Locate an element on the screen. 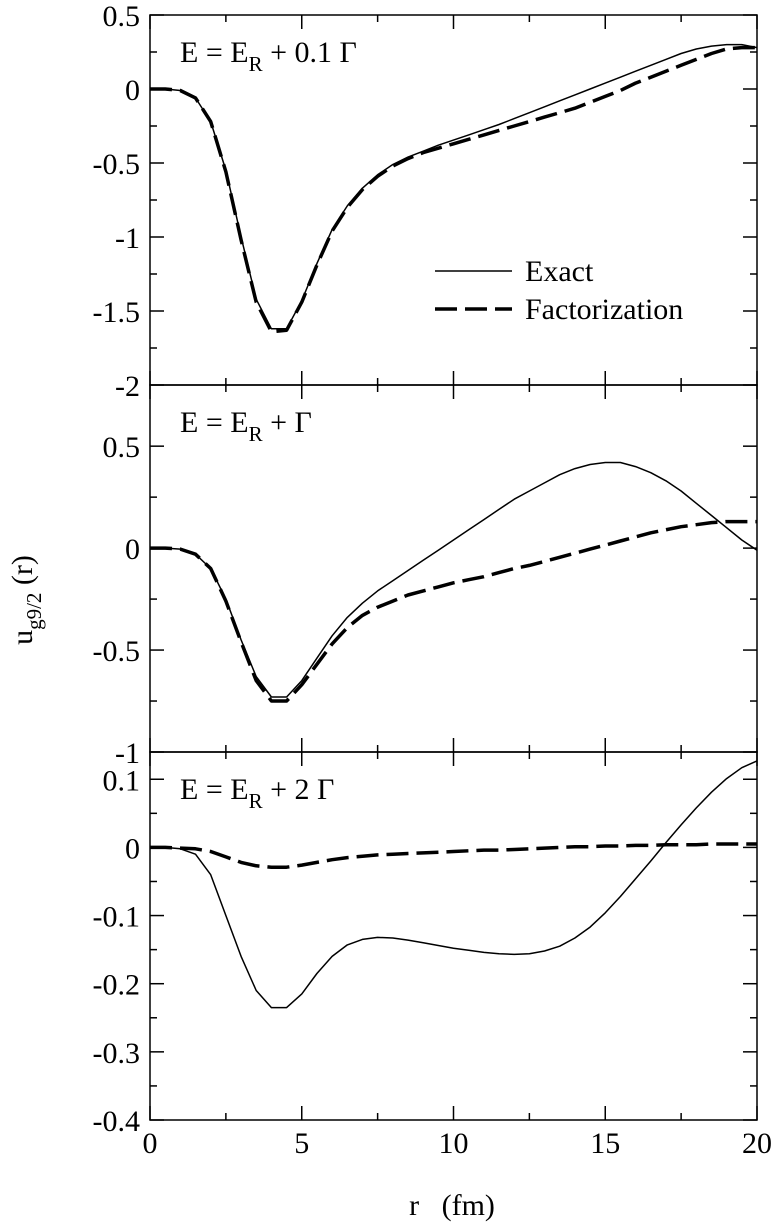 The image size is (781, 1229). x-tick-label: 20 is located at coordinates (757, 1143).